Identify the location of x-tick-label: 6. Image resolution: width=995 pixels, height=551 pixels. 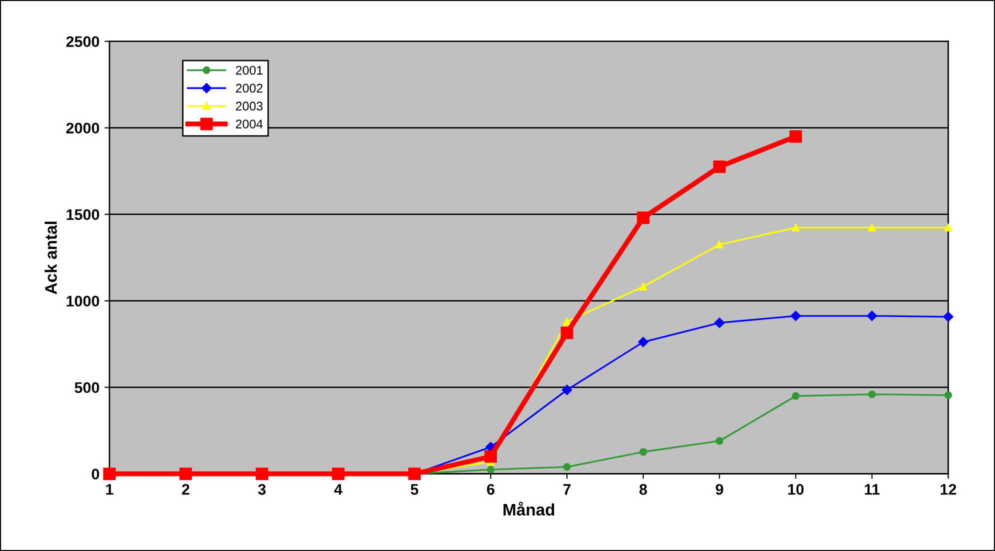
(490, 489).